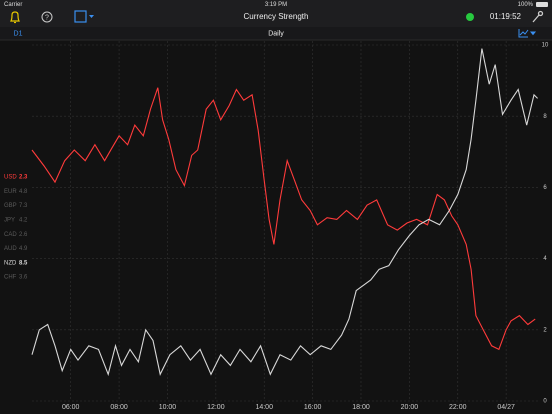  What do you see at coordinates (506, 16) in the screenshot?
I see `timer: 01:19:52` at bounding box center [506, 16].